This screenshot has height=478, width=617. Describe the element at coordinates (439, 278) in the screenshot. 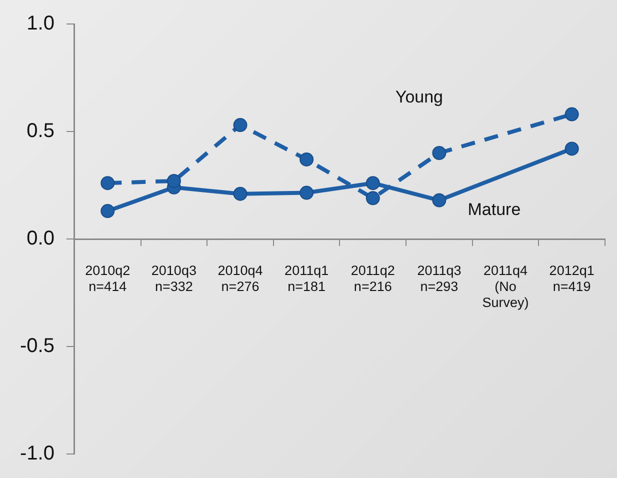

I see `x-tick-label: 2011q3 n=293` at that location.